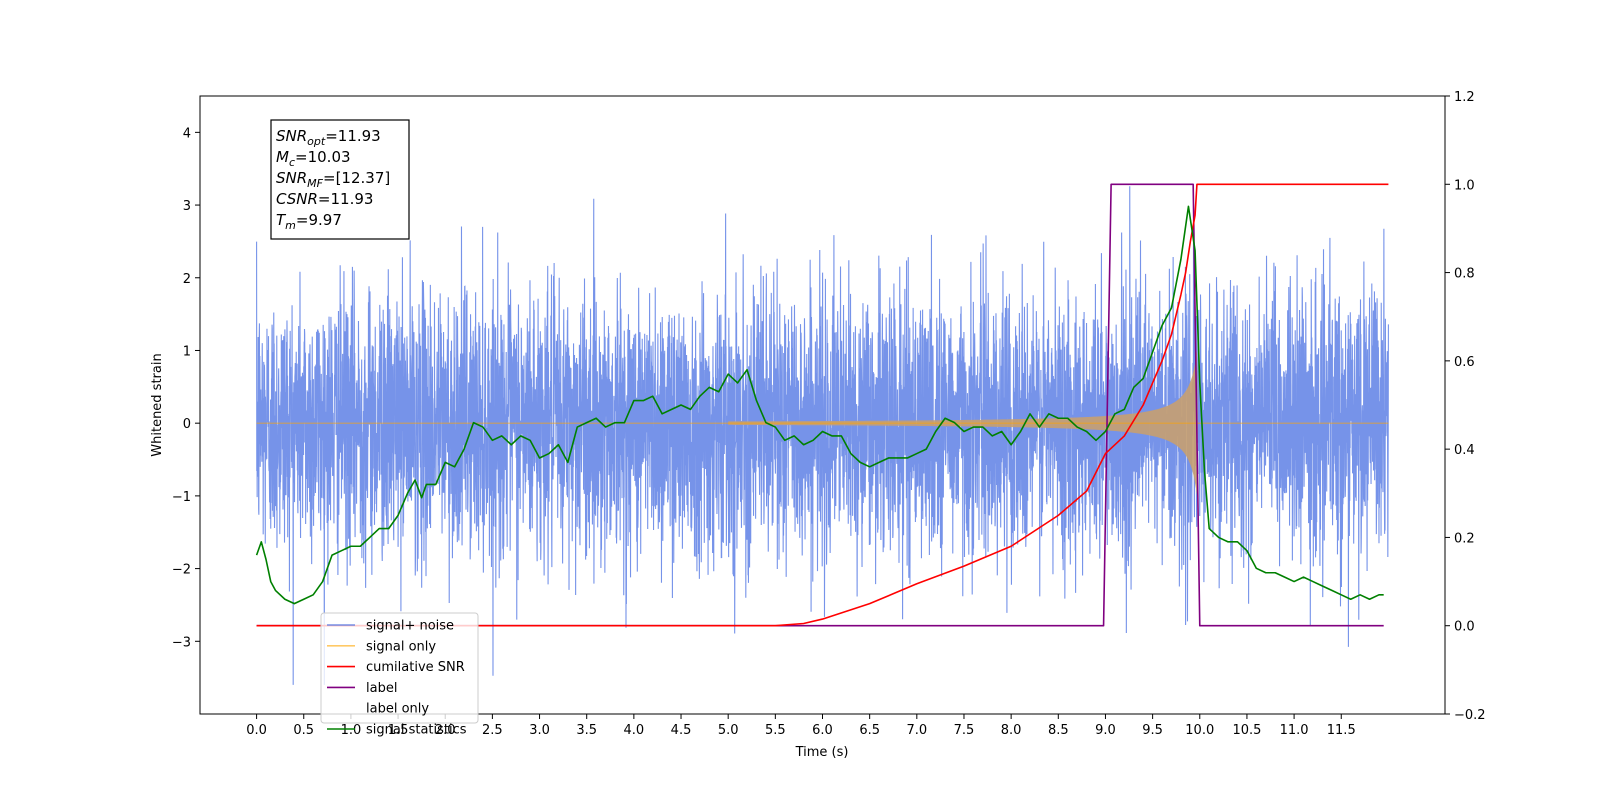 The height and width of the screenshot is (800, 1600). Describe the element at coordinates (181, 497) in the screenshot. I see `y-tick-label: −1` at that location.